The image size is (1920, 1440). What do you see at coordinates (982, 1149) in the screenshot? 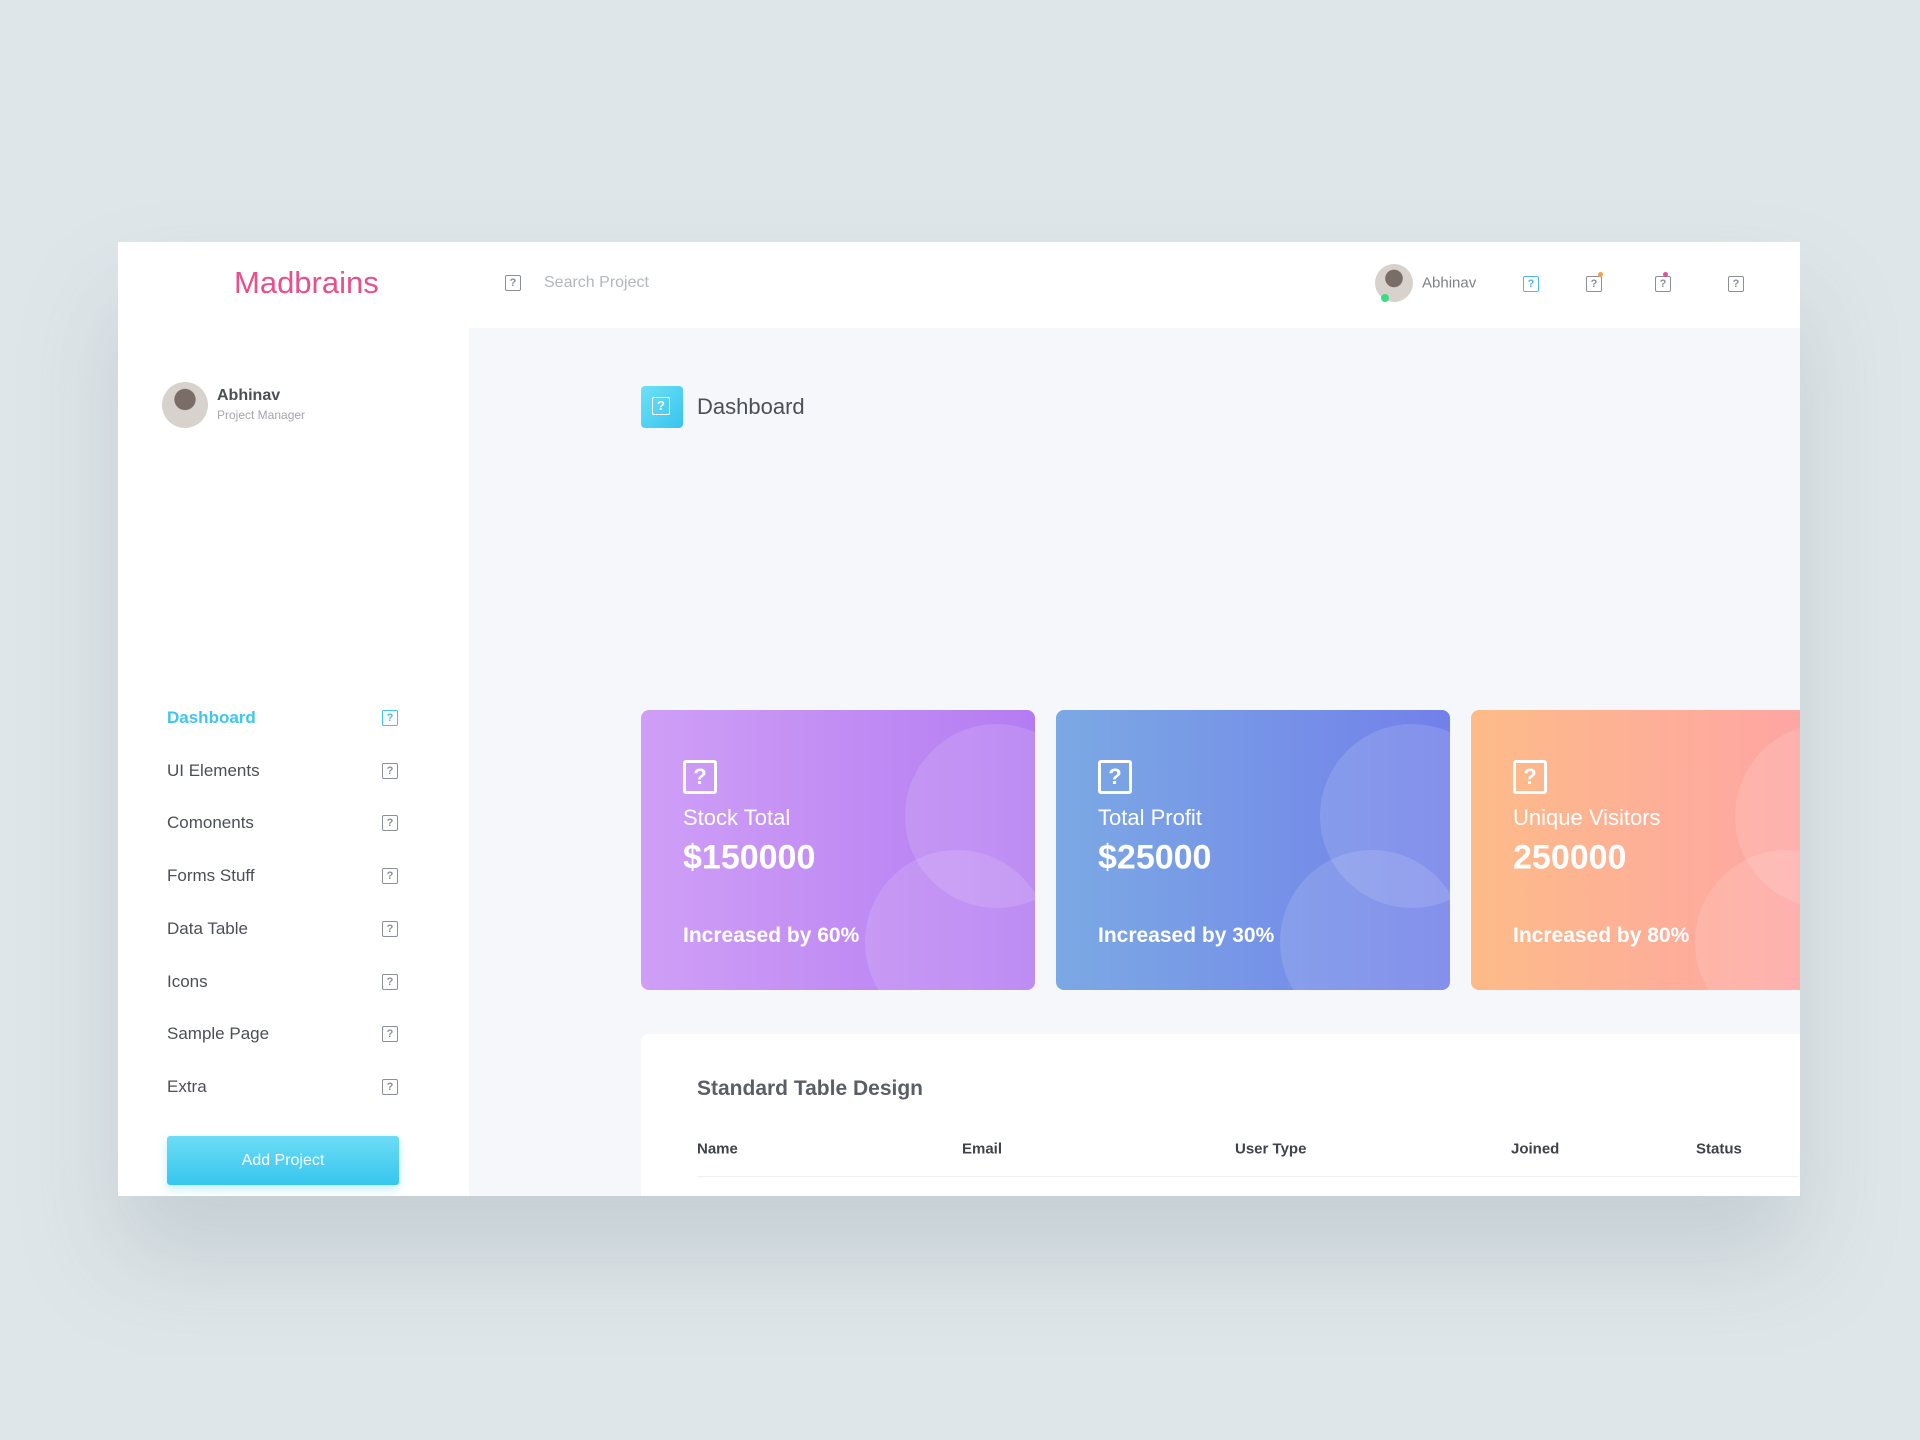
I see `column-header: Email` at bounding box center [982, 1149].